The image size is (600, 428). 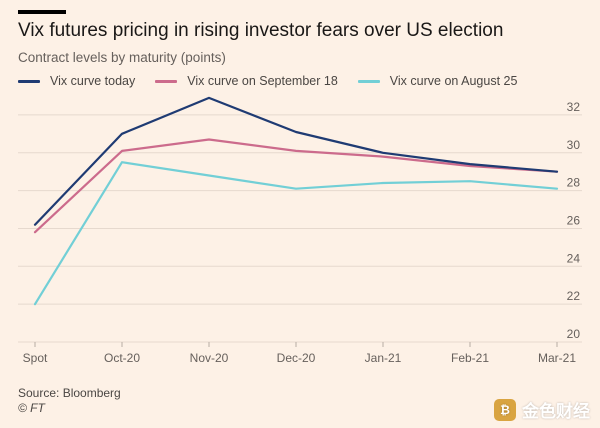 What do you see at coordinates (262, 81) in the screenshot?
I see `legend-label-september-18: Vix curve on September 18` at bounding box center [262, 81].